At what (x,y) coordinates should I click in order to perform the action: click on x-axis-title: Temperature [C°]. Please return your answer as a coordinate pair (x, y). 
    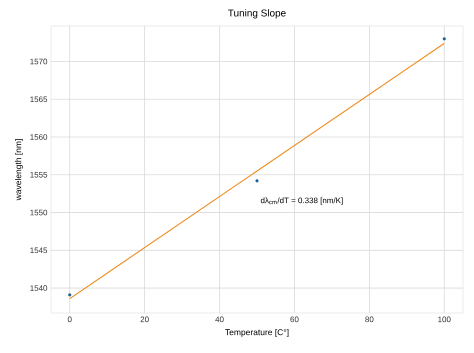
    Looking at the image, I should click on (256, 333).